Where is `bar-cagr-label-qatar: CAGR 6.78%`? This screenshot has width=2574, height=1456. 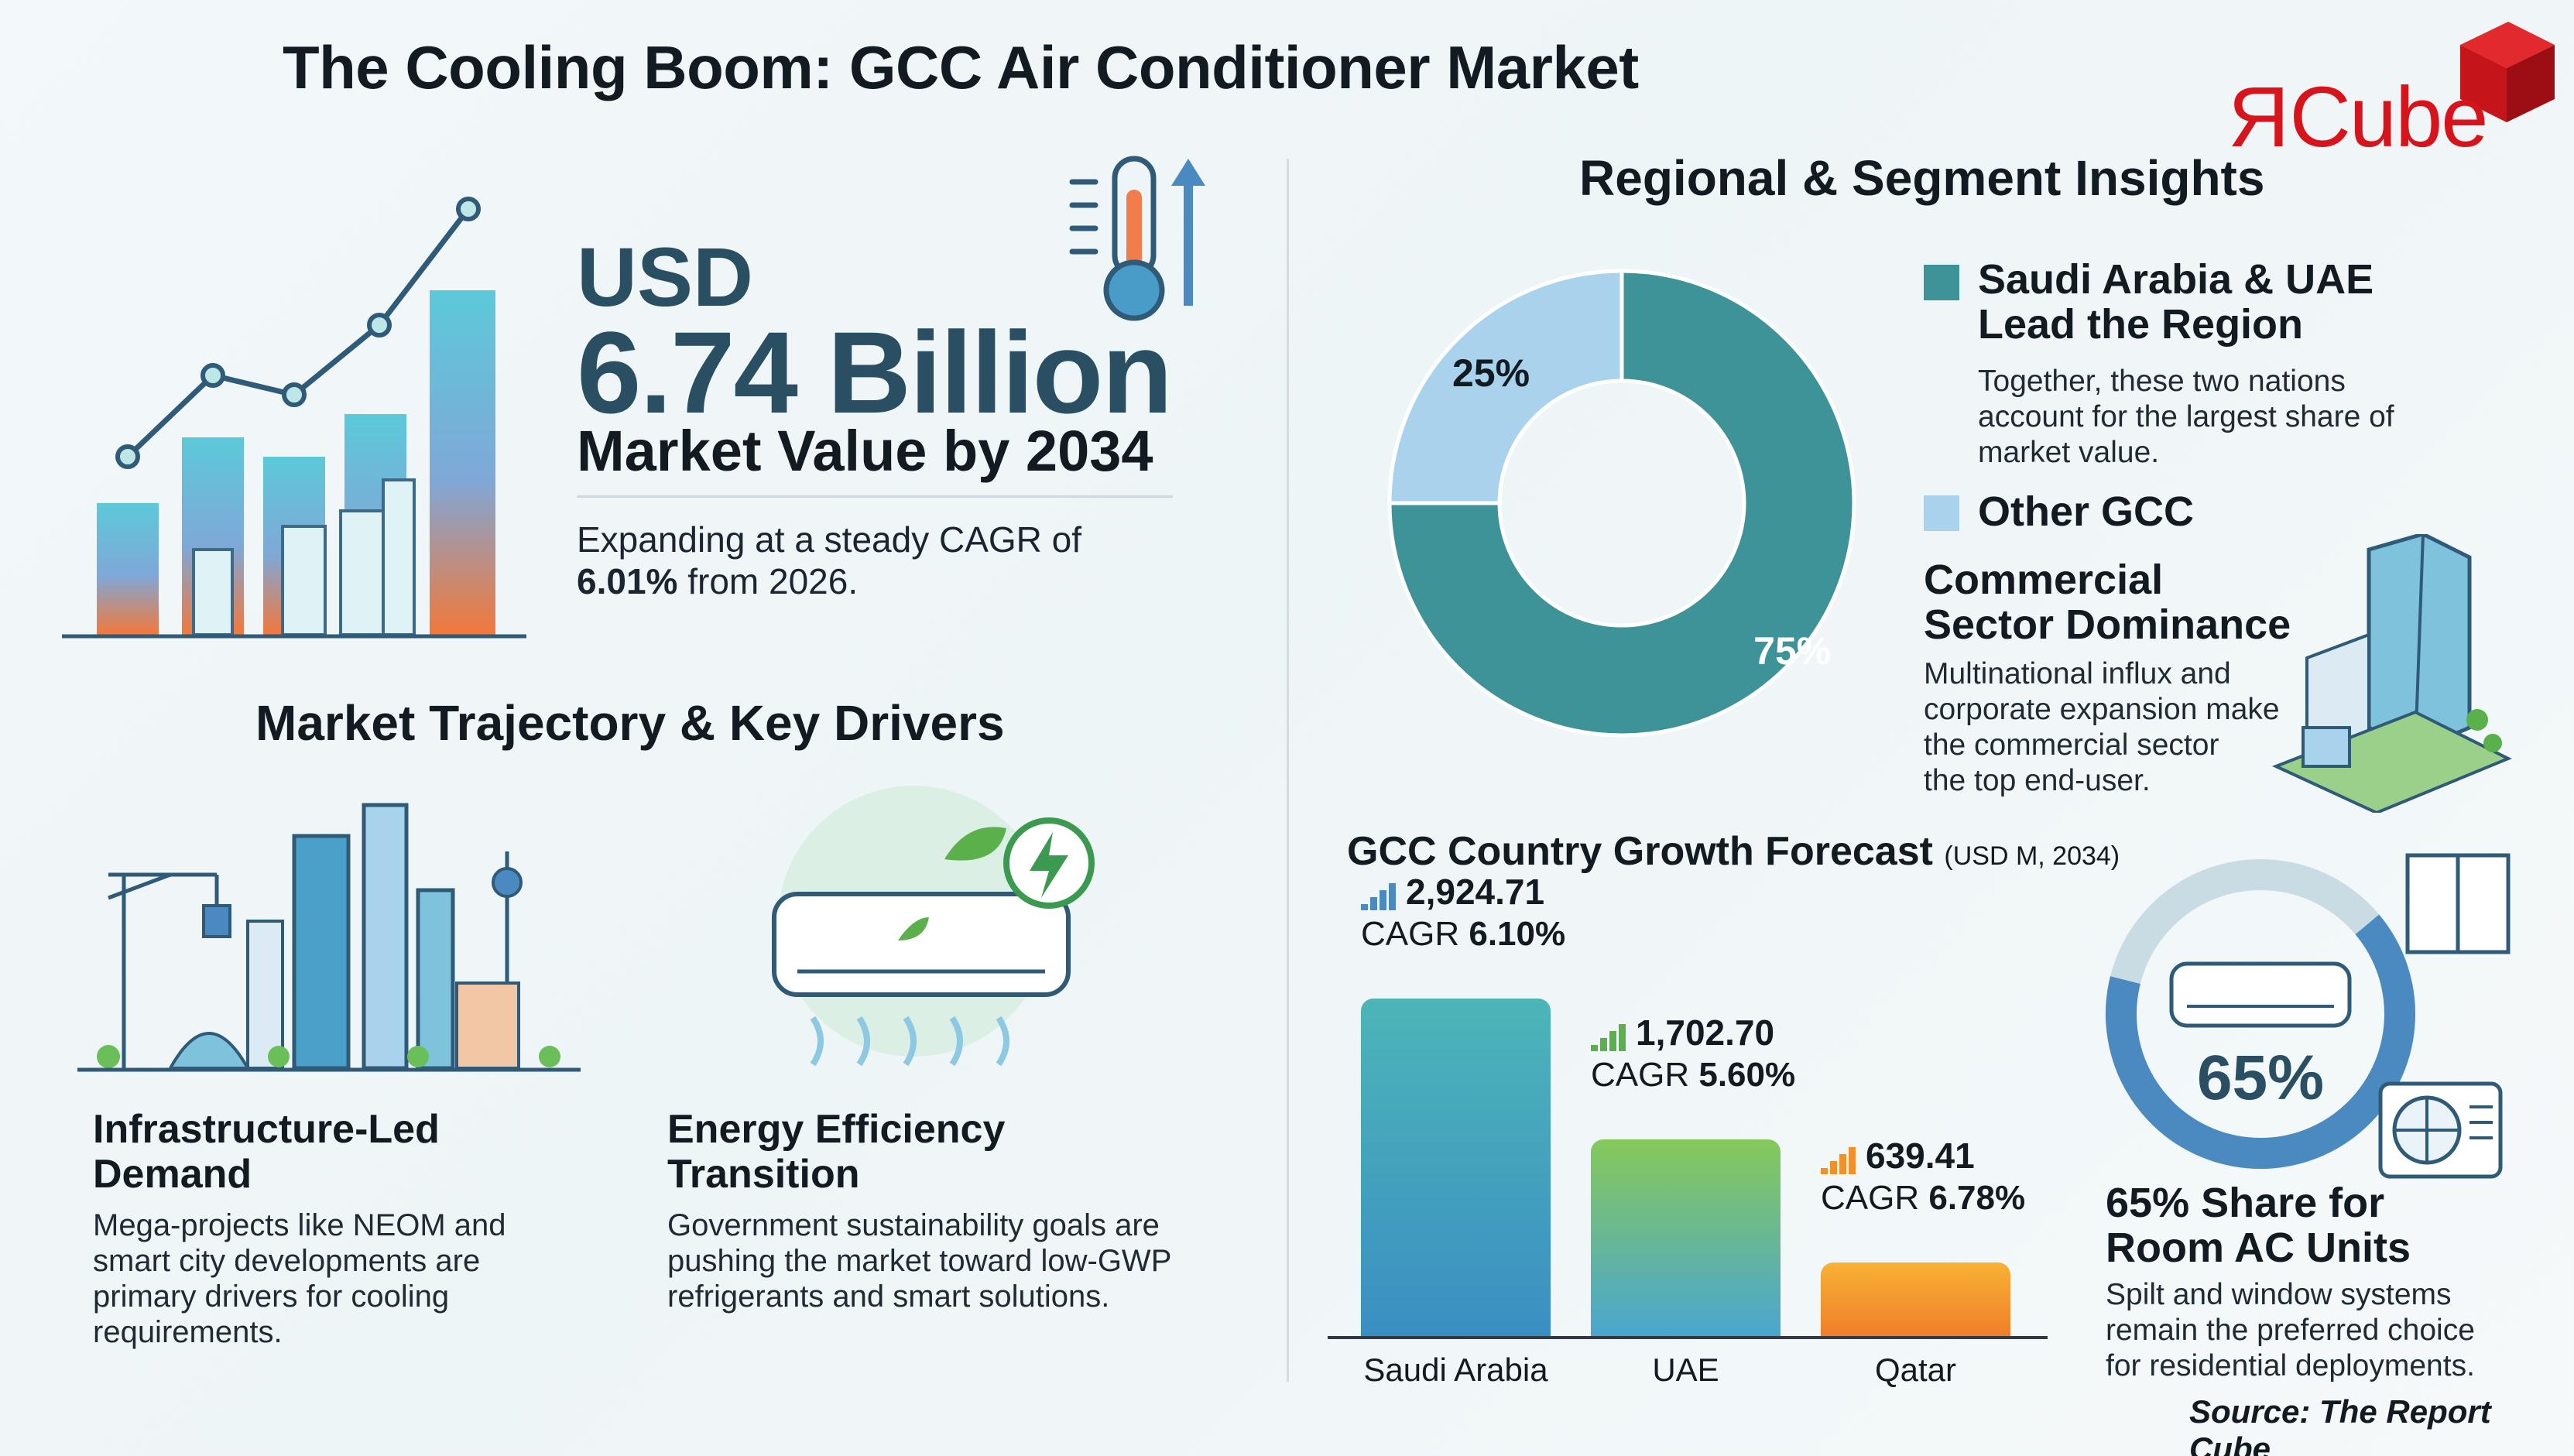 bar-cagr-label-qatar: CAGR 6.78% is located at coordinates (1924, 1197).